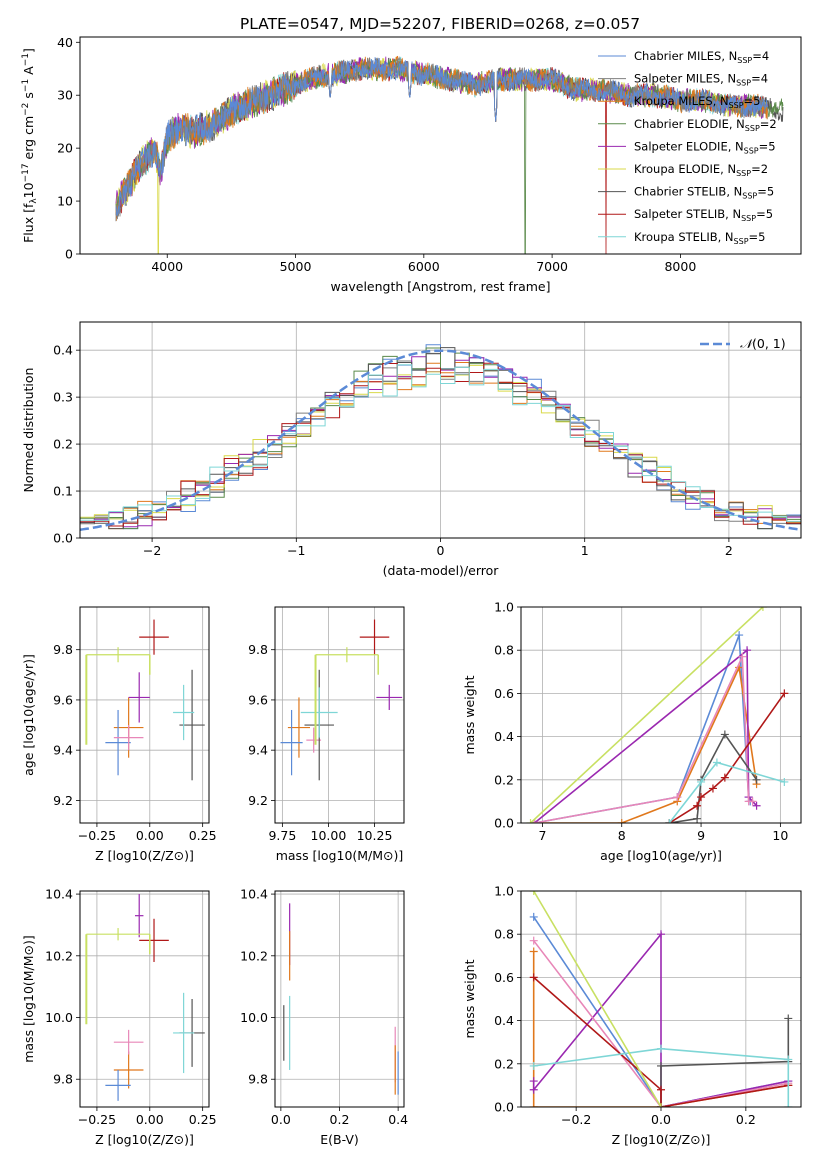 Image resolution: width=819 pixels, height=1170 pixels. What do you see at coordinates (697, 102) in the screenshot?
I see `legend-label: Kroupa MILES, NSSP=5` at bounding box center [697, 102].